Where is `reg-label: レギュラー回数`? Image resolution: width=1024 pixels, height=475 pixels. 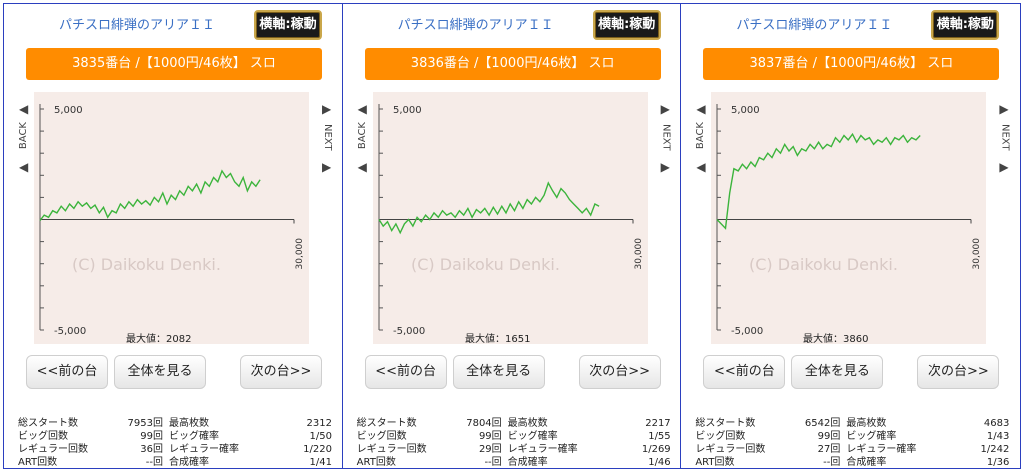
reg-label: レギュラー回数 is located at coordinates (53, 449).